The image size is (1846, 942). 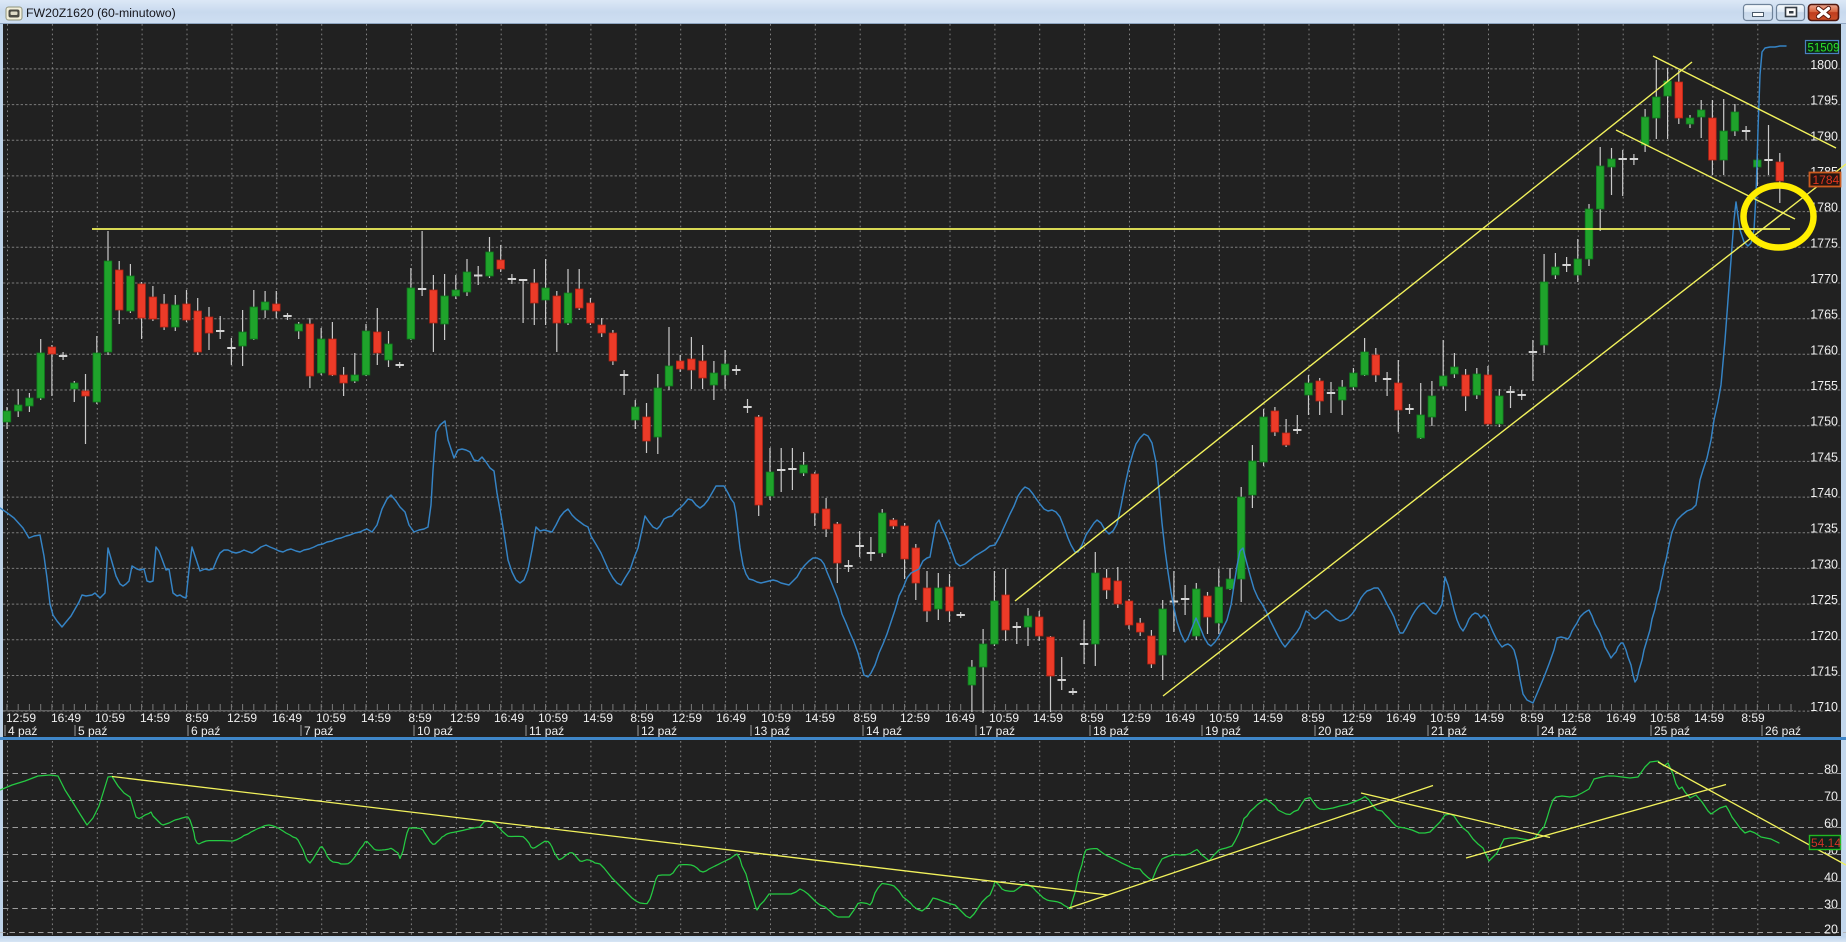 I want to click on svg-text: 30, so click(x=1831, y=905).